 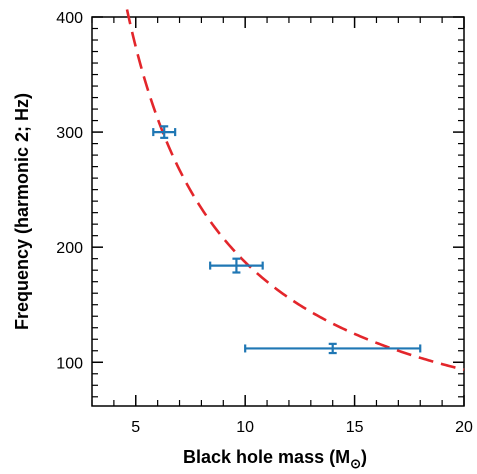 I want to click on x-tick-label: 15, so click(x=355, y=427).